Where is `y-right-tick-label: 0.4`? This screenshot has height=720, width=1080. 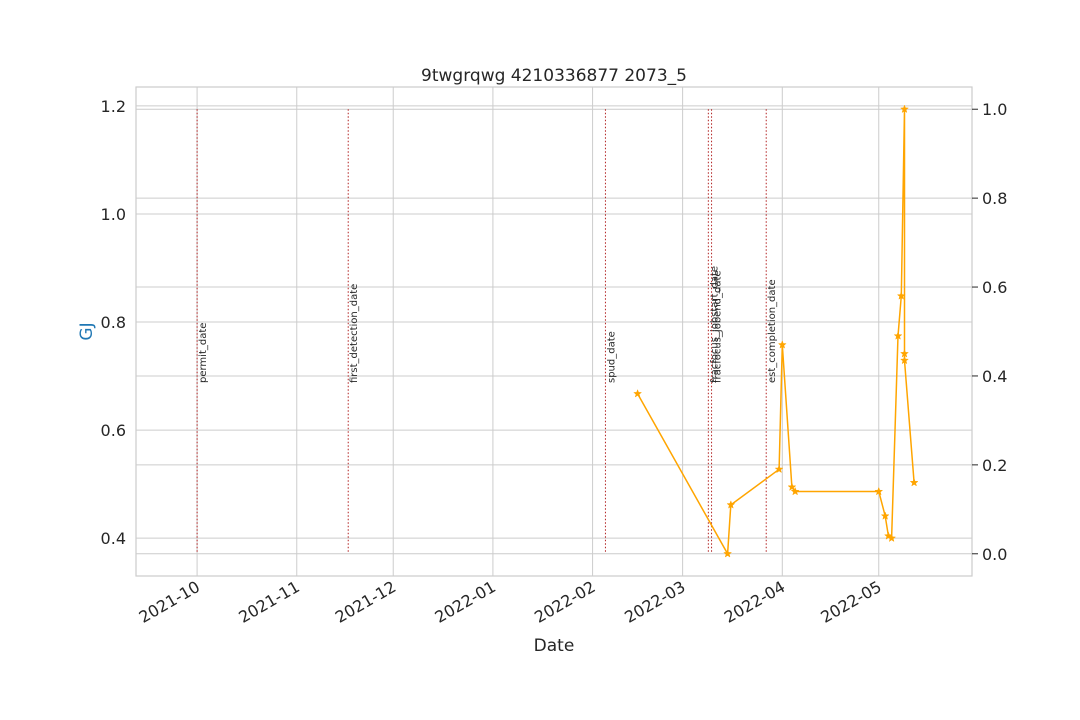
y-right-tick-label: 0.4 is located at coordinates (994, 376).